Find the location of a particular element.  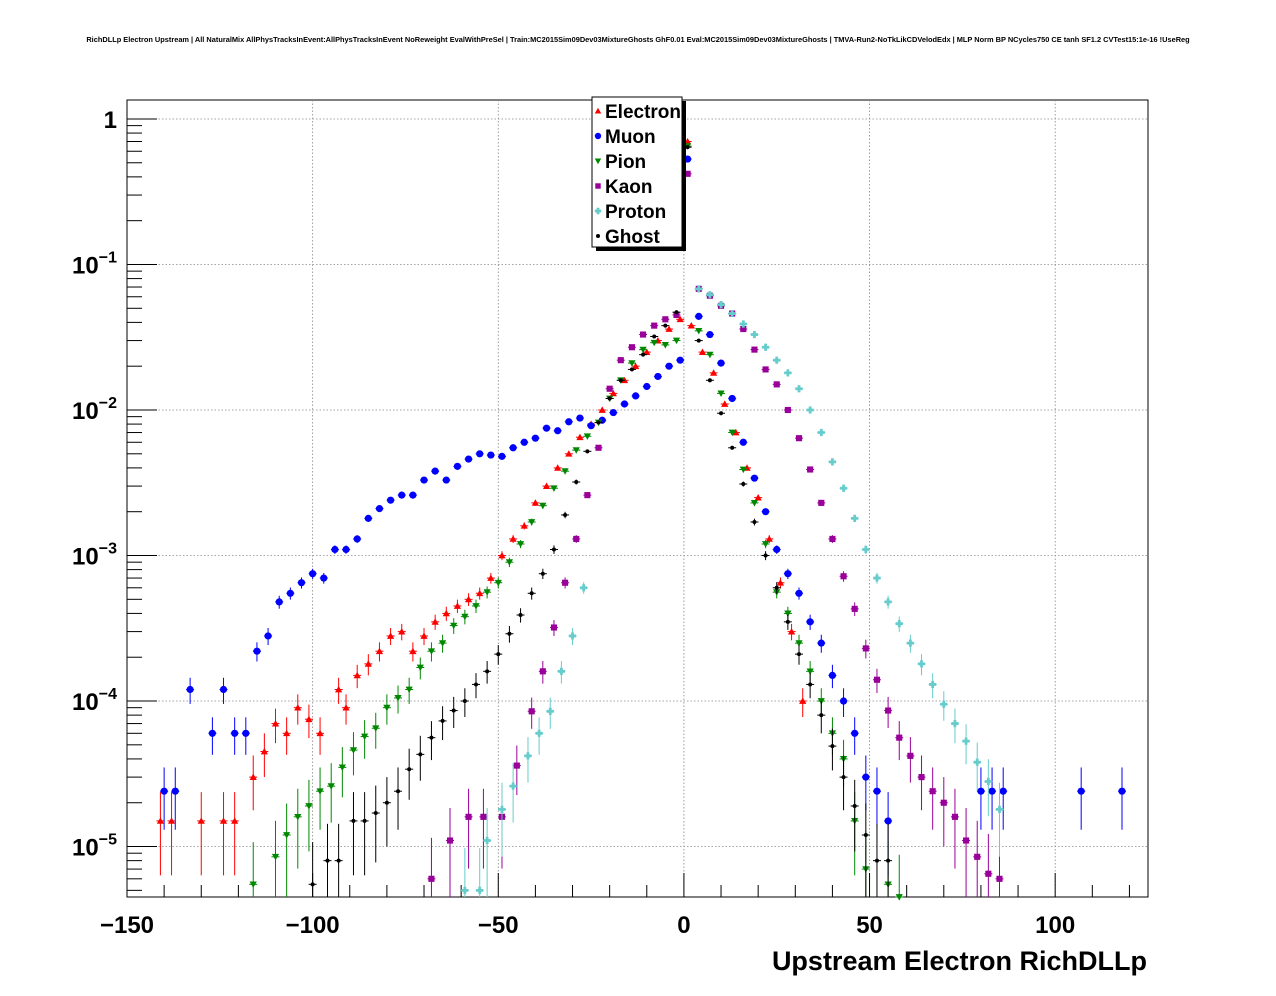

legend-label-pion: Pion is located at coordinates (625, 162).